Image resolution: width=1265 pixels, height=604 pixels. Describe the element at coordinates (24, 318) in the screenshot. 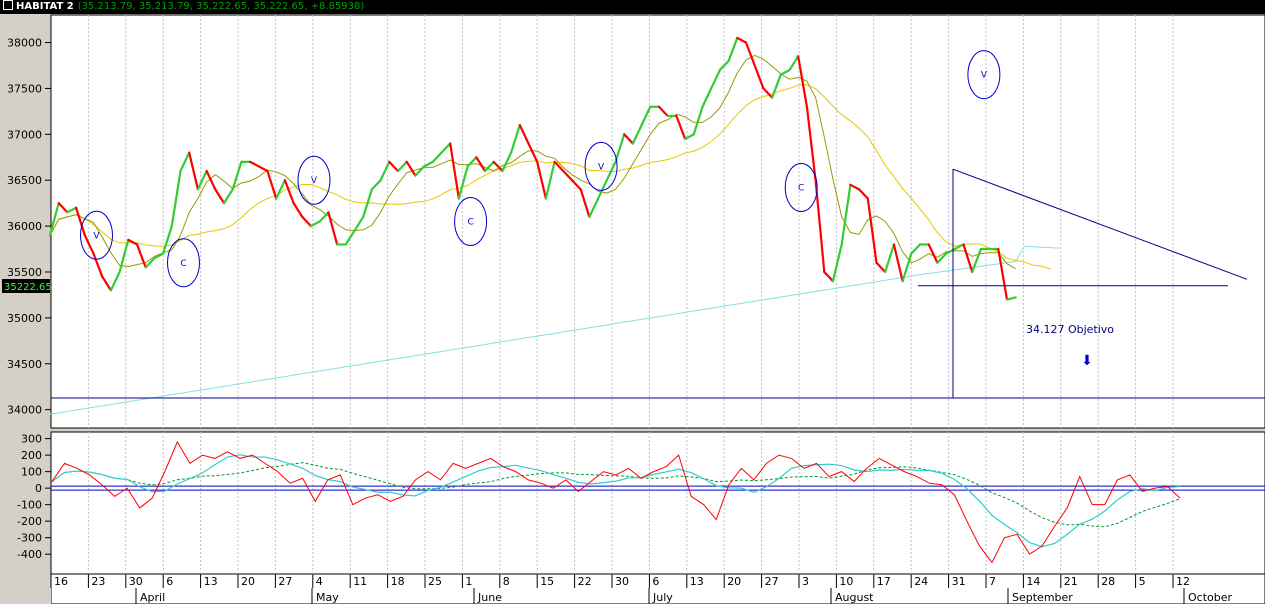

I see `price-tick-label: 35000` at that location.